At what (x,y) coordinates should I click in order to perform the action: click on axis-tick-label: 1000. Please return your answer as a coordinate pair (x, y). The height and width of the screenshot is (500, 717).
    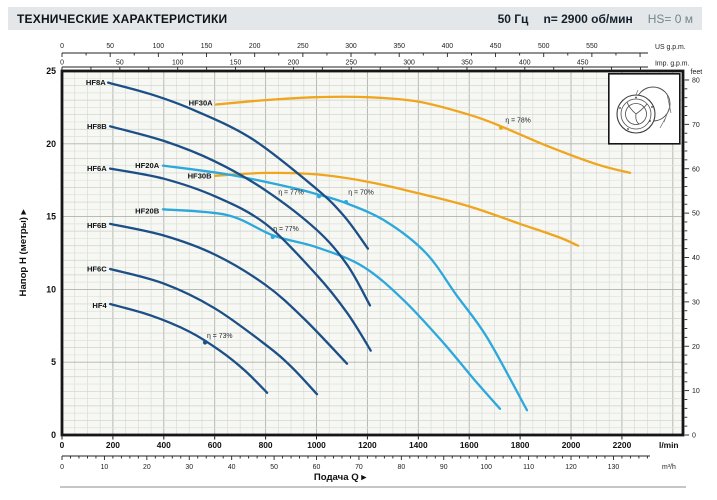
    Looking at the image, I should click on (316, 445).